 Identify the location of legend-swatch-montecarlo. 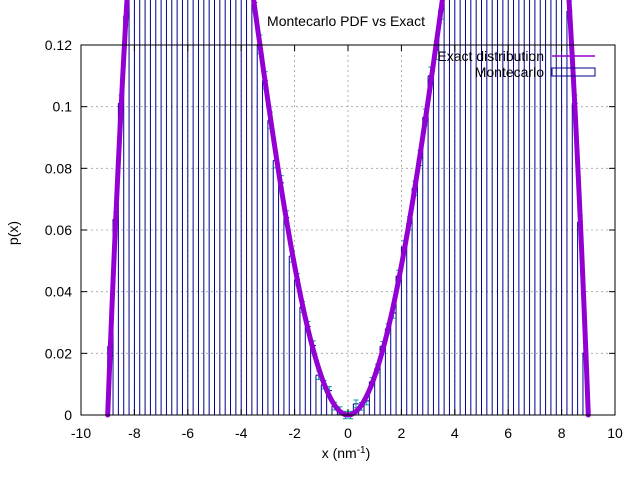
(573, 72).